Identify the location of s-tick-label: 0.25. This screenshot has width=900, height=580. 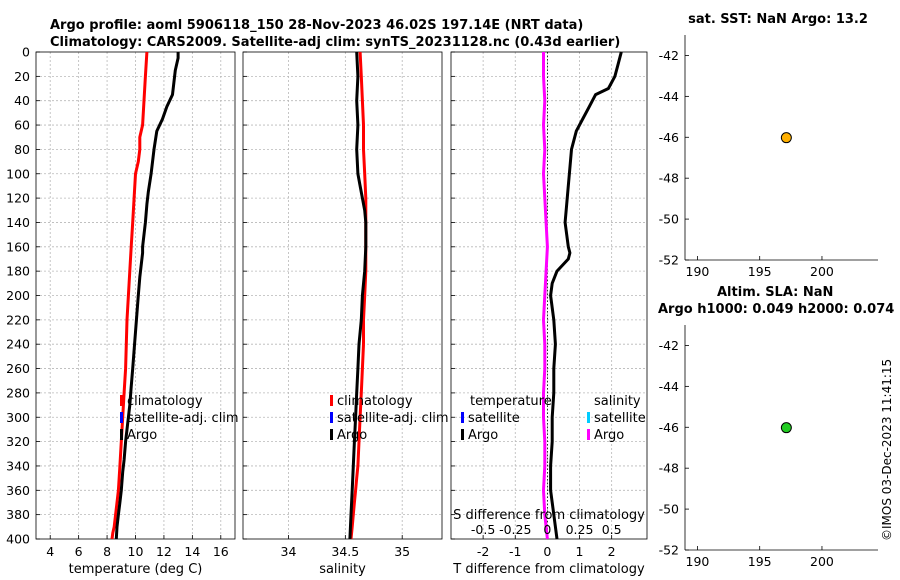
(580, 529).